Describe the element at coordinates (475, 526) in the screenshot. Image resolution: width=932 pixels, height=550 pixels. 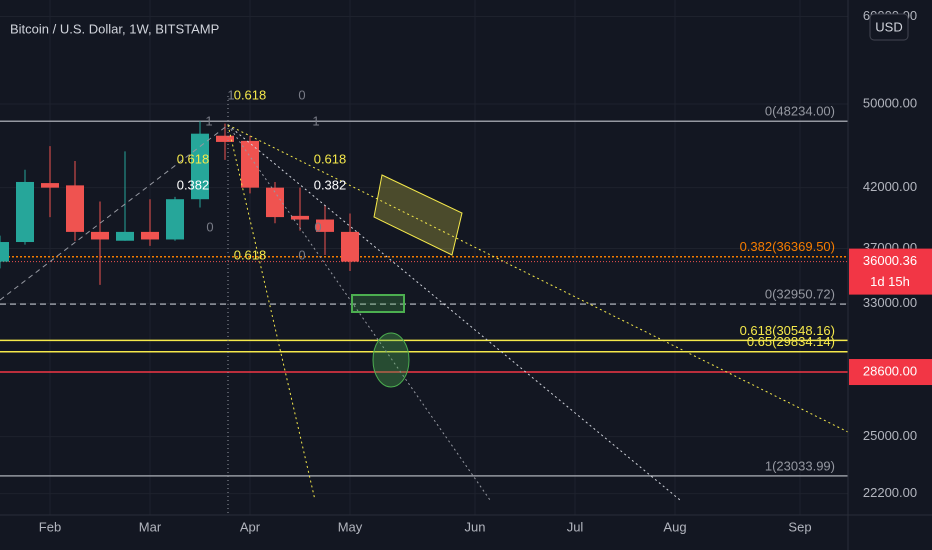
I see `x-tick-label: Jun` at that location.